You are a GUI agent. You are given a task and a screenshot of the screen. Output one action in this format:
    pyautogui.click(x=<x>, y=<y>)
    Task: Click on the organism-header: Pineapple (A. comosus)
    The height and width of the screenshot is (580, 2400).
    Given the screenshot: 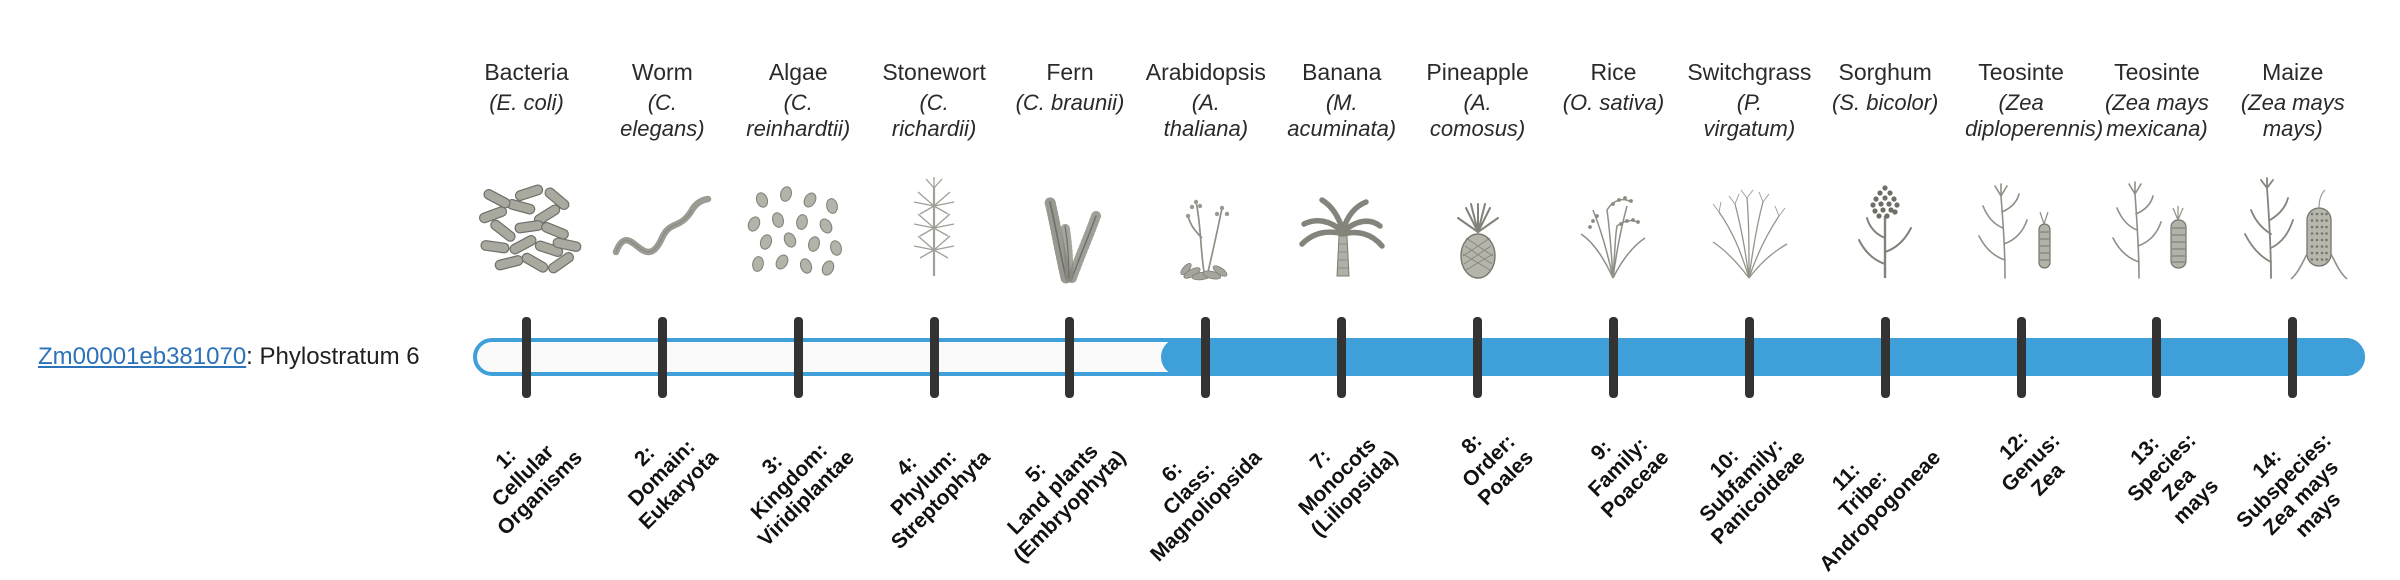 What is the action you would take?
    pyautogui.click(x=1478, y=100)
    